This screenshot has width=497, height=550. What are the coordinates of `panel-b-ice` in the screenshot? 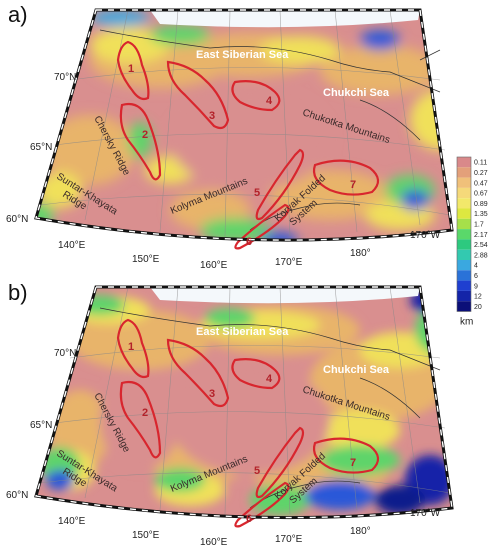 It's located at (285, 295).